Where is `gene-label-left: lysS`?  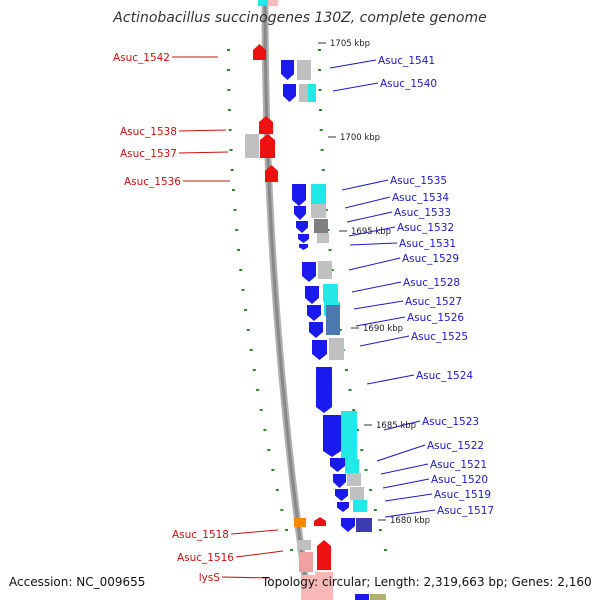
gene-label-left: lysS is located at coordinates (210, 578).